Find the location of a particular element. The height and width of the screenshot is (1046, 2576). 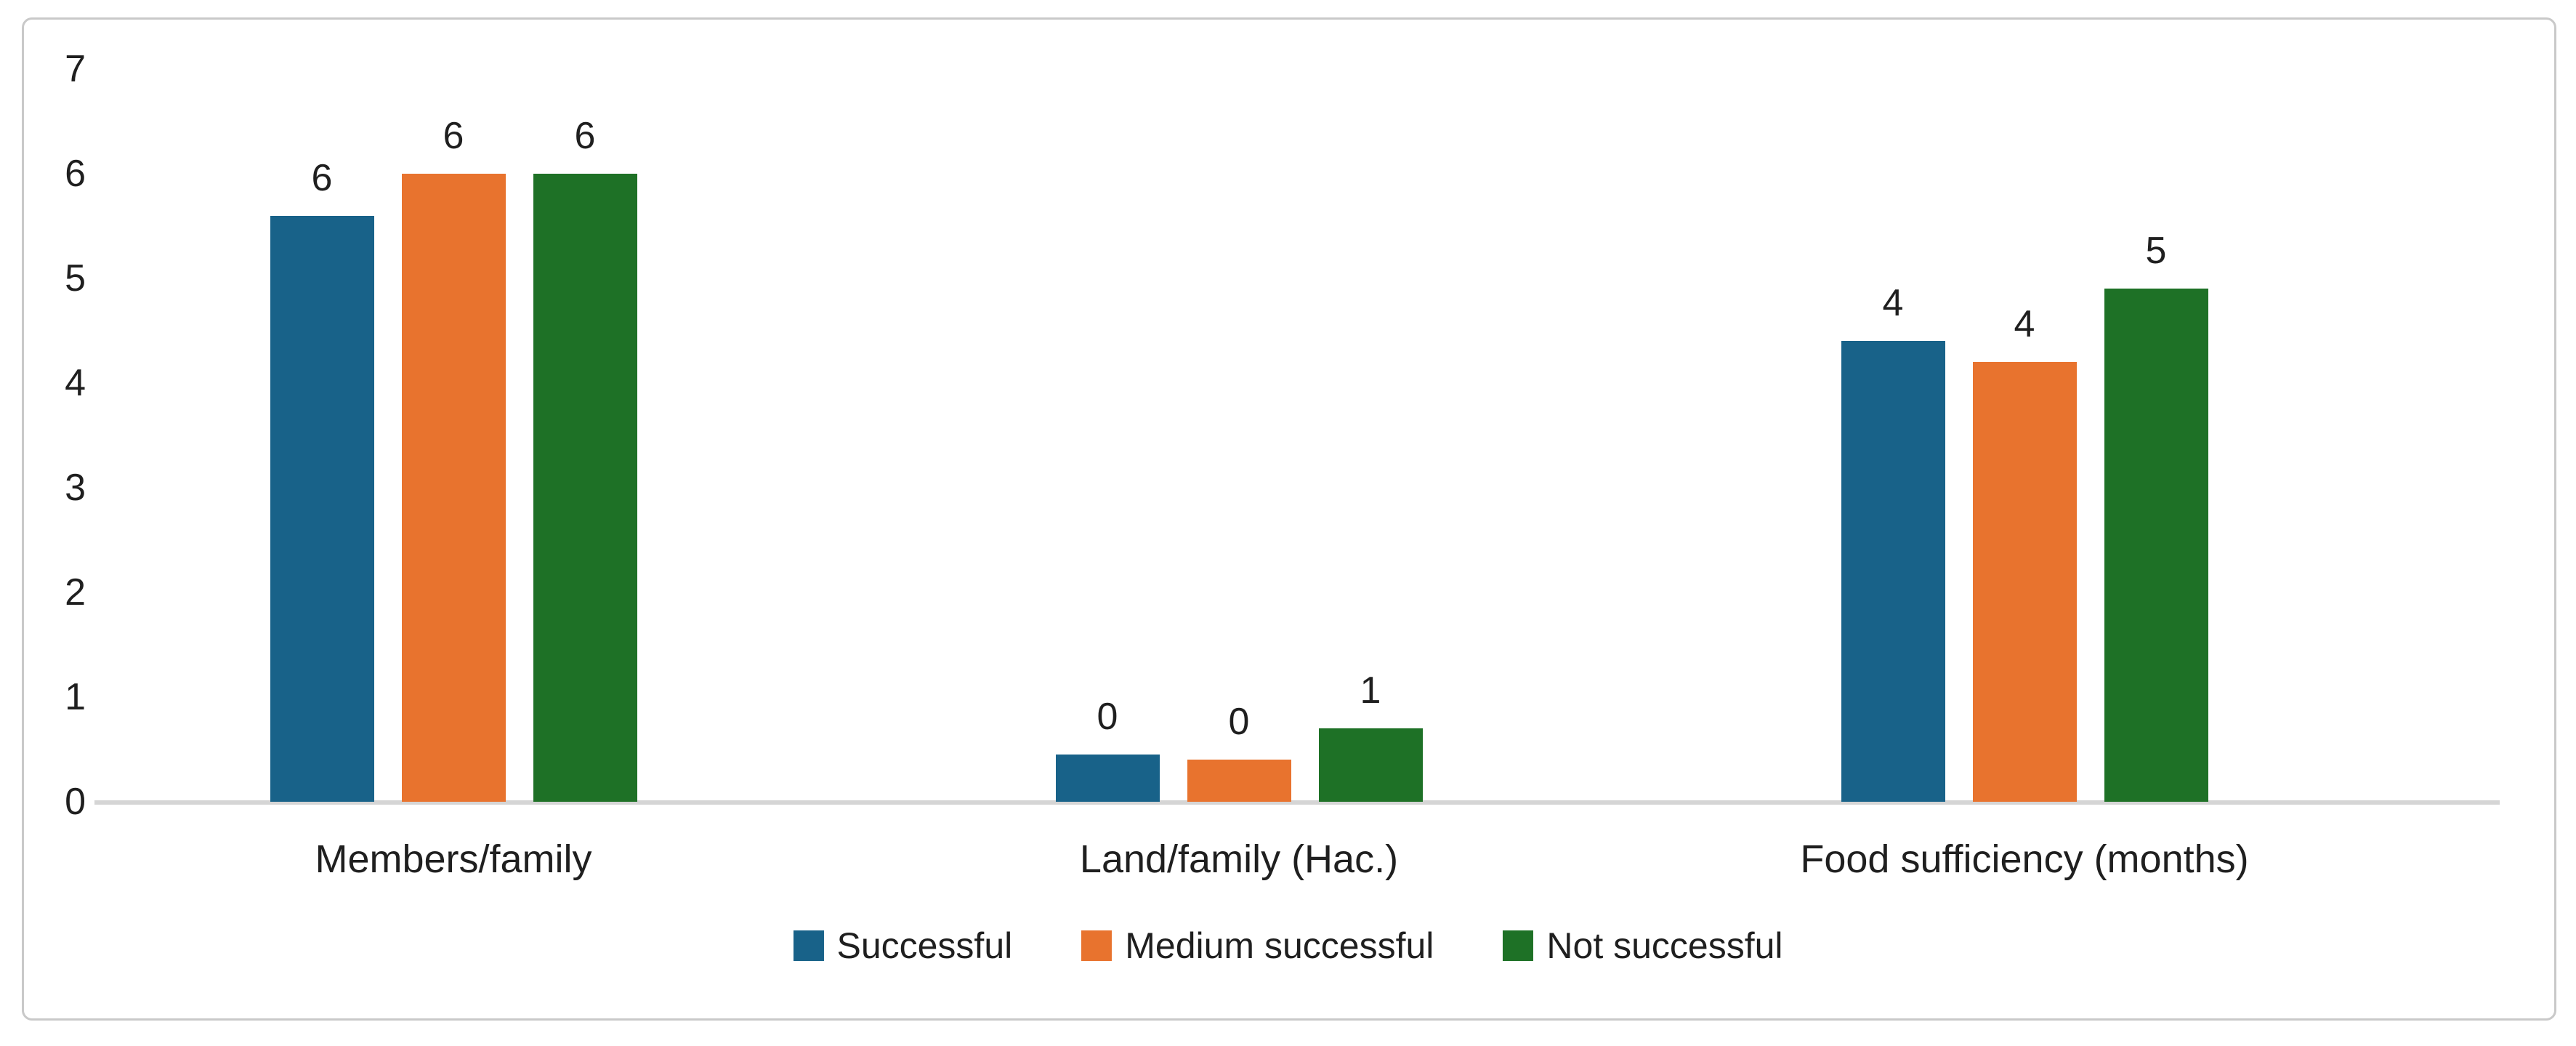

category-label-members-family: Members/family is located at coordinates (454, 859).